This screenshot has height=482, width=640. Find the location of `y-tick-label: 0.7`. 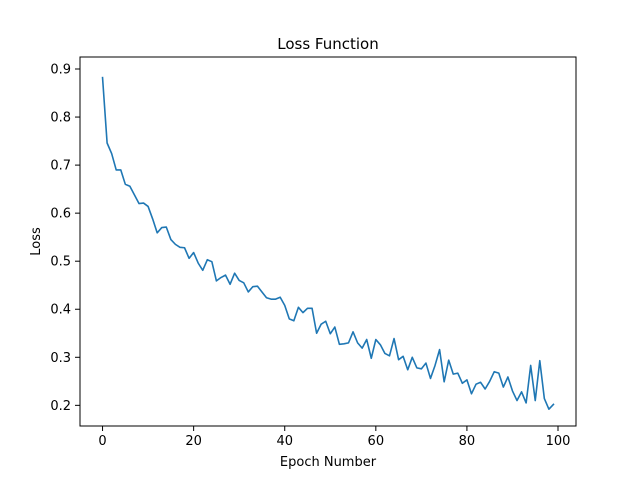

y-tick-label: 0.7 is located at coordinates (60, 166).